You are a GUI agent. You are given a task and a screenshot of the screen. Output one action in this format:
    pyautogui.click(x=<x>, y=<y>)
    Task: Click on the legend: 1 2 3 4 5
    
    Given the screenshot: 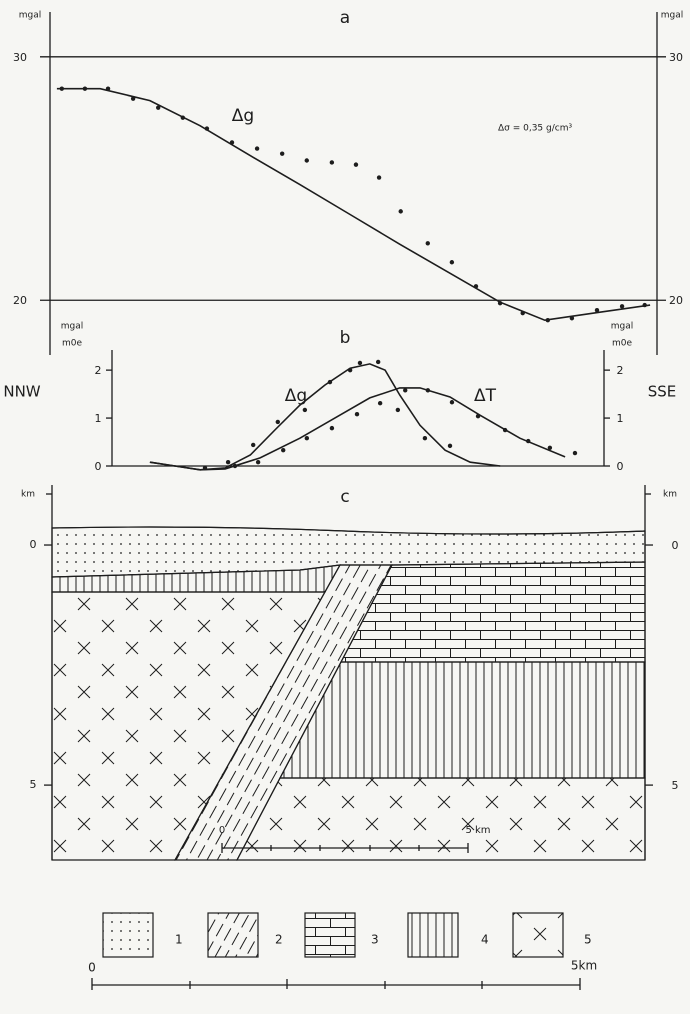 What is the action you would take?
    pyautogui.click(x=347, y=935)
    